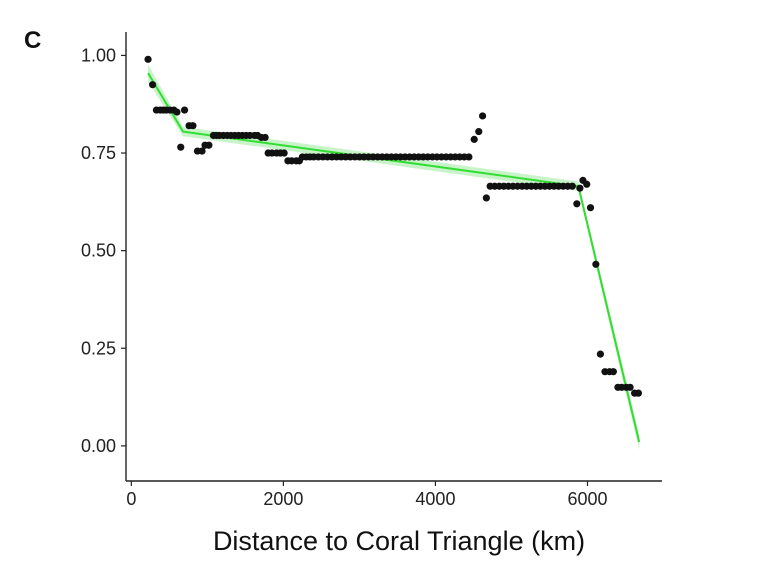  What do you see at coordinates (399, 541) in the screenshot?
I see `x-axis-title: Distance to Coral Triangle (km)` at bounding box center [399, 541].